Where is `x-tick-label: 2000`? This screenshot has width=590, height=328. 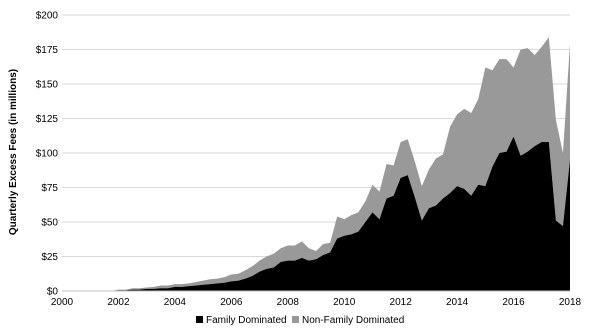 x-tick-label: 2000 is located at coordinates (62, 302).